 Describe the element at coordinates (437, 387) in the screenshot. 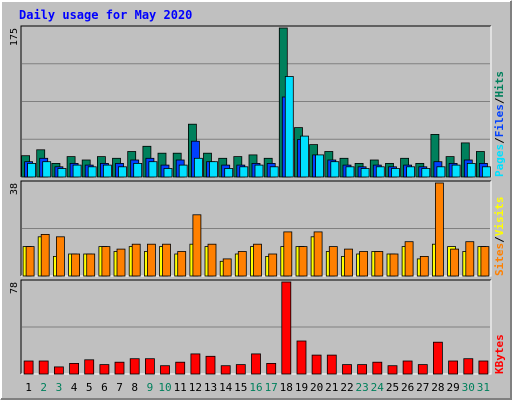

I see `x-tick-label-day-28: 28` at that location.